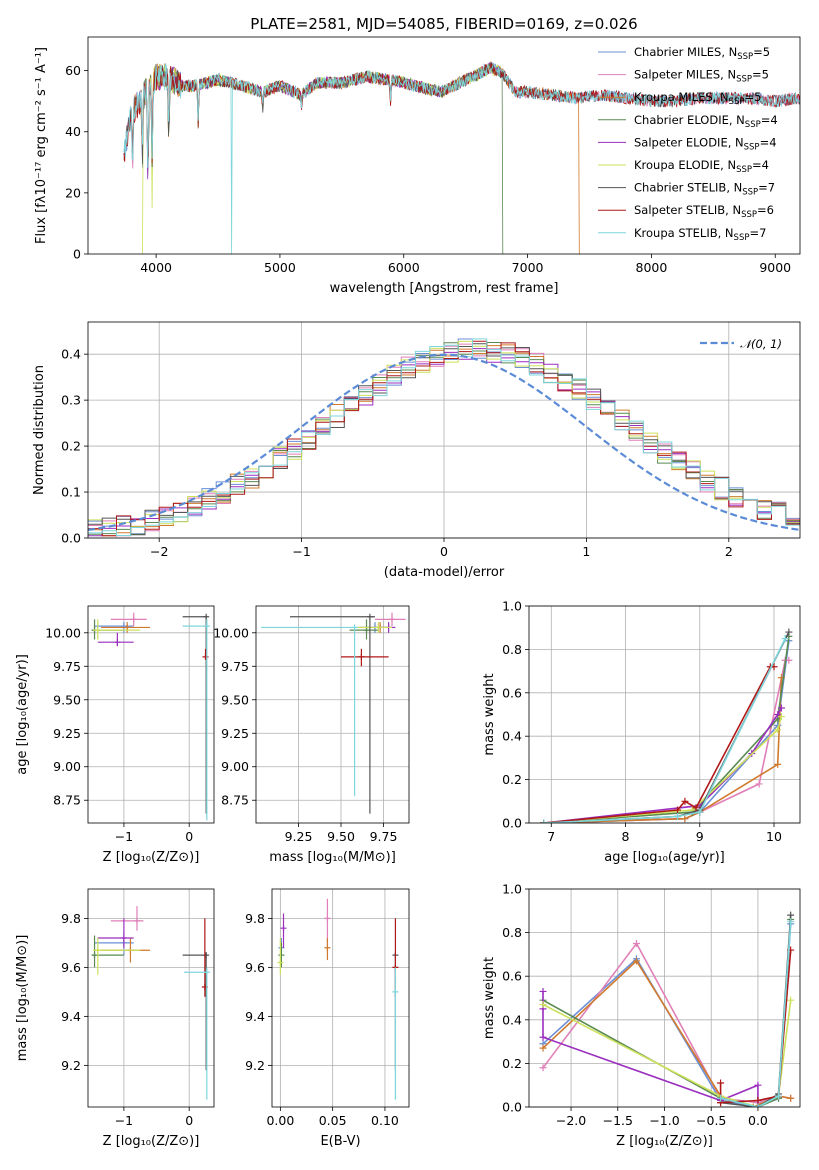 The height and width of the screenshot is (1170, 819). Describe the element at coordinates (512, 889) in the screenshot. I see `y-tick-label: 1.0` at that location.